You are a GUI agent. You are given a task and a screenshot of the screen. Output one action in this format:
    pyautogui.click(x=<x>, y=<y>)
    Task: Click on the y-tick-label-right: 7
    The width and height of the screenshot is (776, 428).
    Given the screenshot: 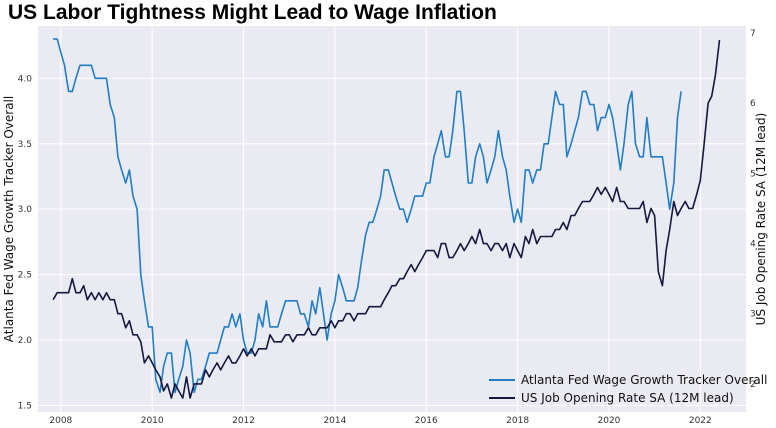 What is the action you would take?
    pyautogui.click(x=753, y=34)
    